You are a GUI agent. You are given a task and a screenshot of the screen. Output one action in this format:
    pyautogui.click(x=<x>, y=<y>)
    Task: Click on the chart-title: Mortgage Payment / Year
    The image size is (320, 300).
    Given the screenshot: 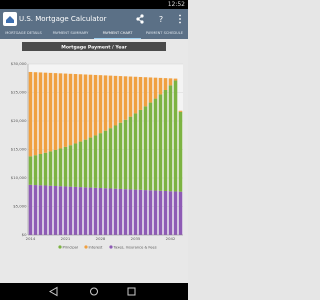 What is the action you would take?
    pyautogui.click(x=94, y=47)
    